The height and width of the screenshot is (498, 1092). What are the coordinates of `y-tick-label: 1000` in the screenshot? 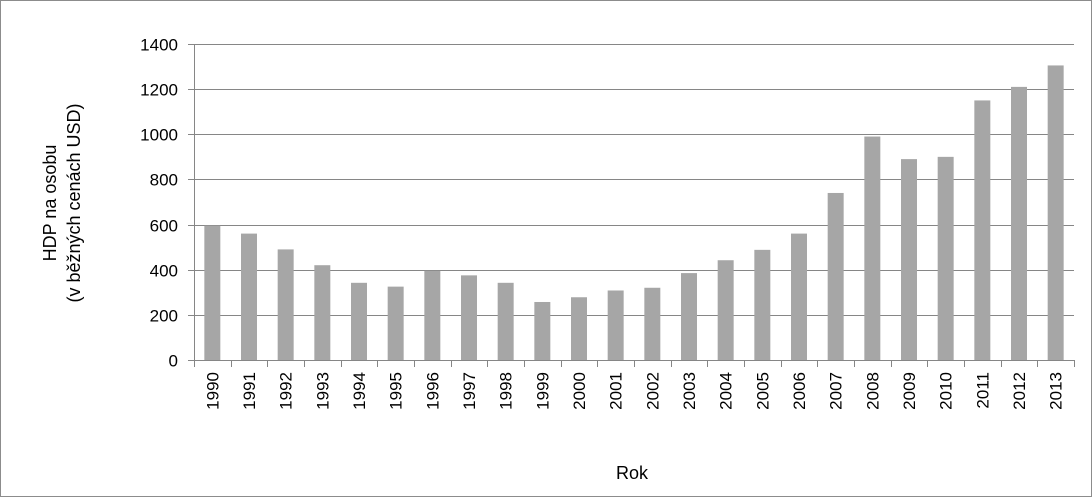 It's located at (159, 135).